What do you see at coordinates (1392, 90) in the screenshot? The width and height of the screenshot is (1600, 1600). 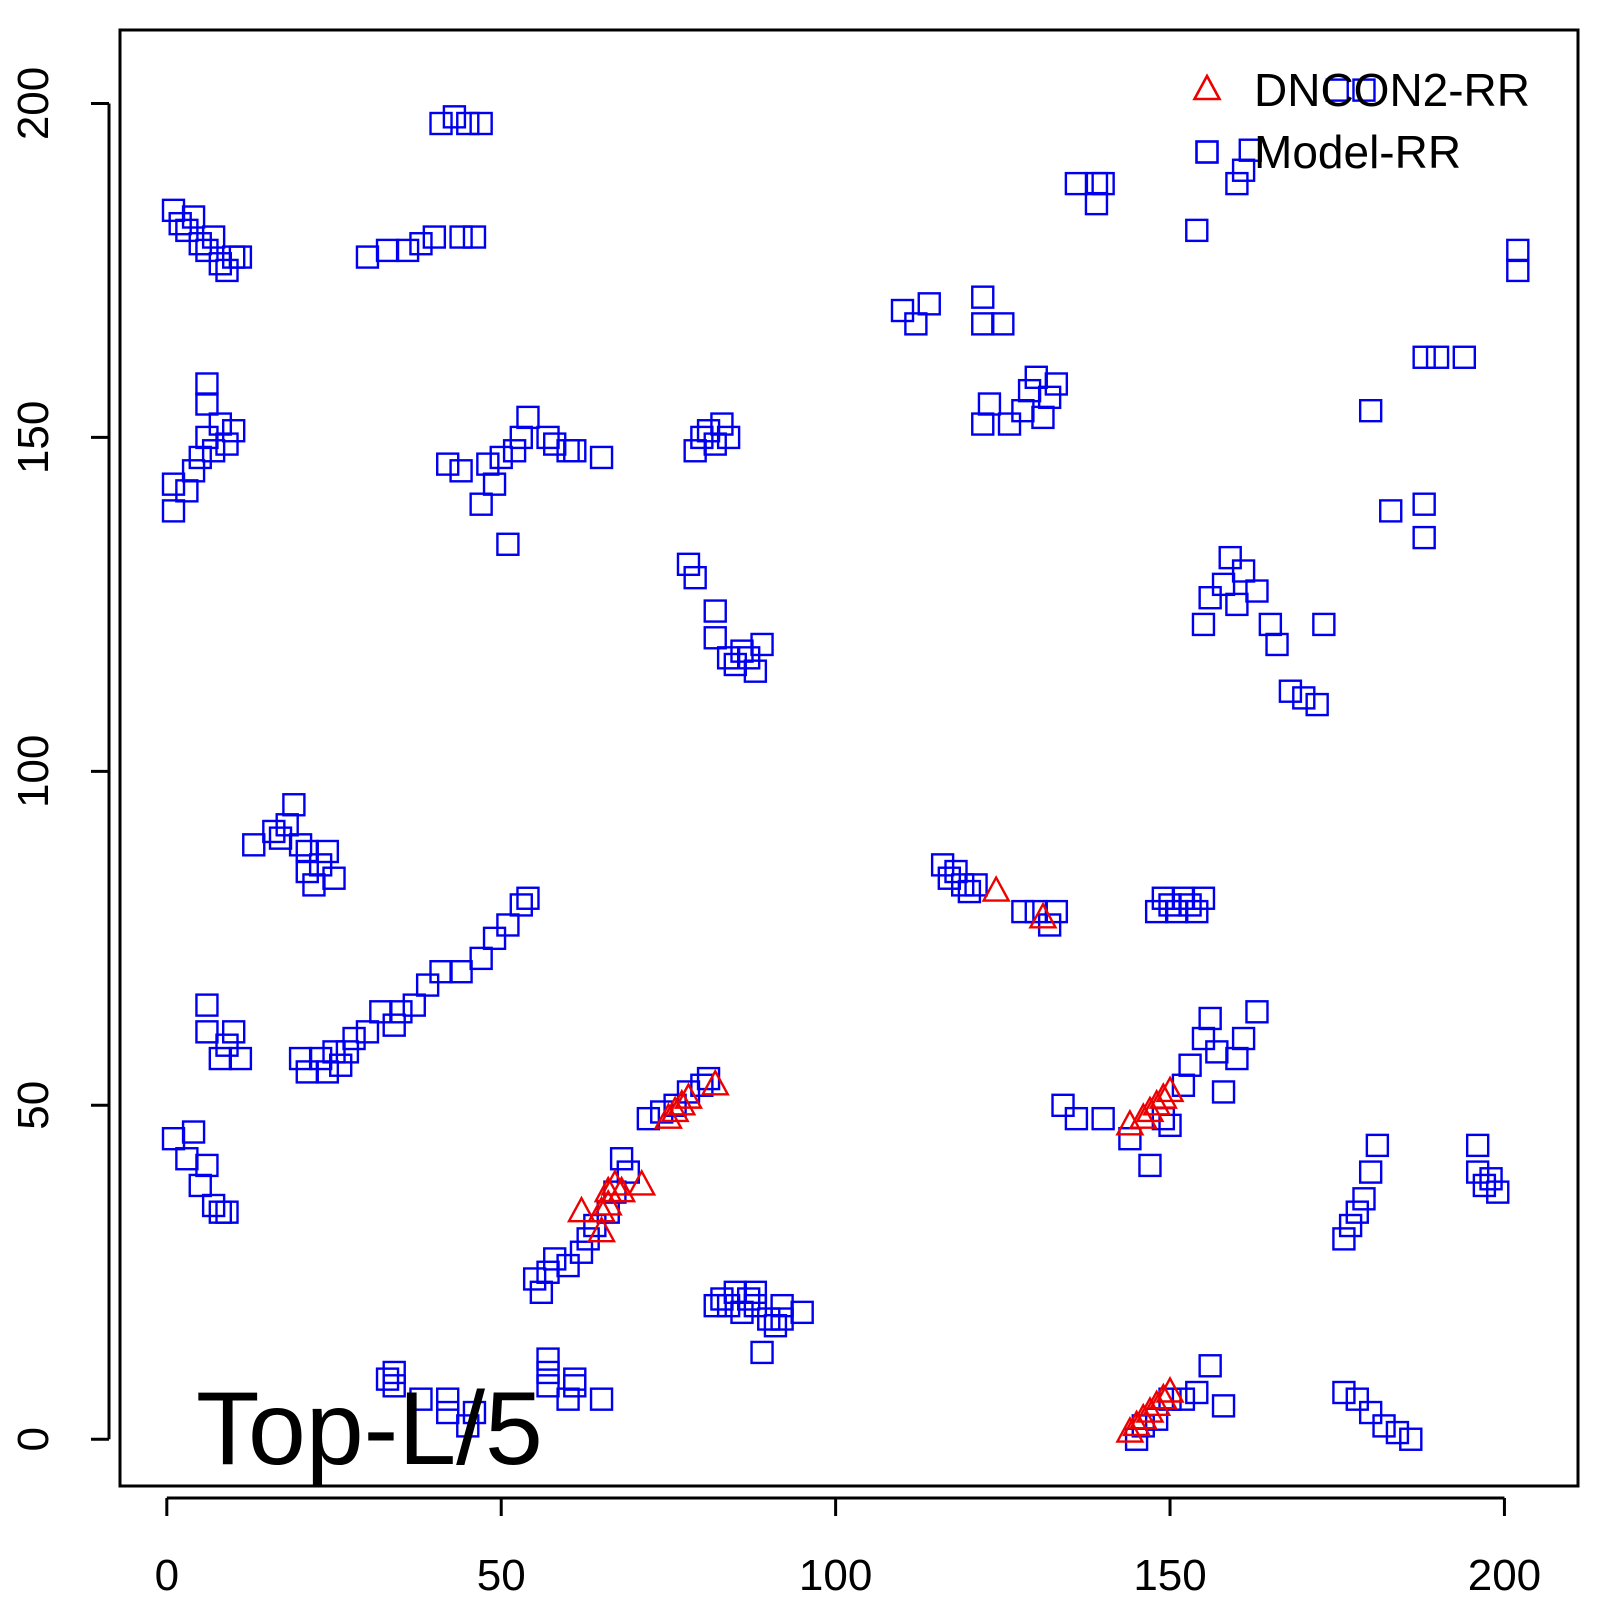 I see `legend-label: DNCON2-RR` at bounding box center [1392, 90].